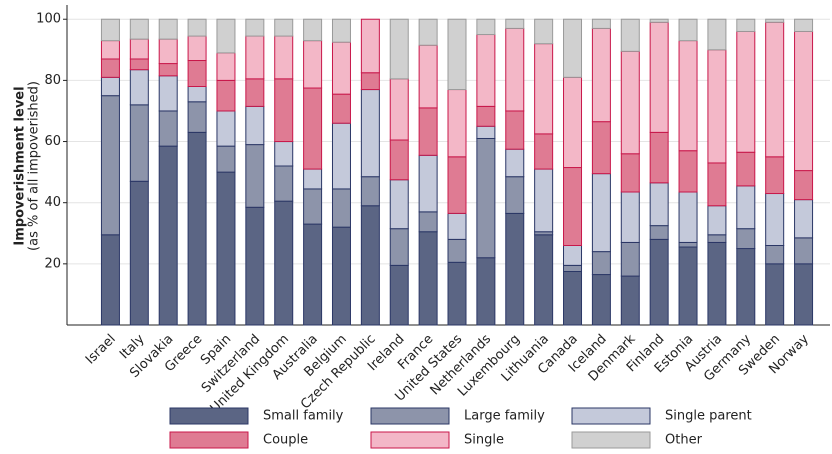 This screenshot has height=454, width=832. What do you see at coordinates (285, 440) in the screenshot?
I see `legend-label: Couple` at bounding box center [285, 440].